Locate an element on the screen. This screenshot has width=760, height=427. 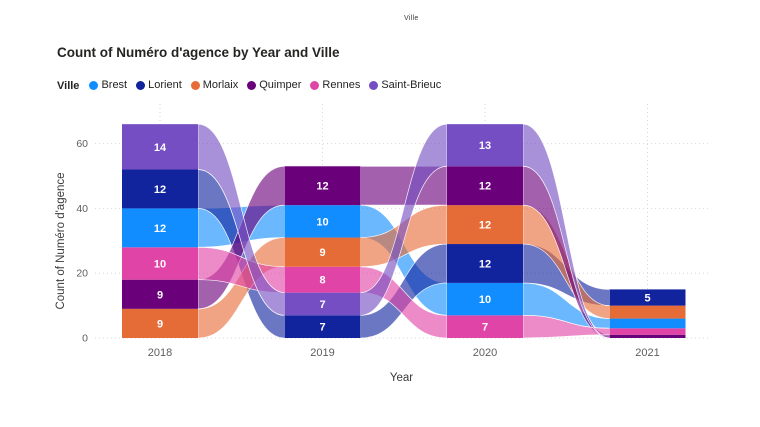
legend-item-brest: Brest is located at coordinates (108, 85).